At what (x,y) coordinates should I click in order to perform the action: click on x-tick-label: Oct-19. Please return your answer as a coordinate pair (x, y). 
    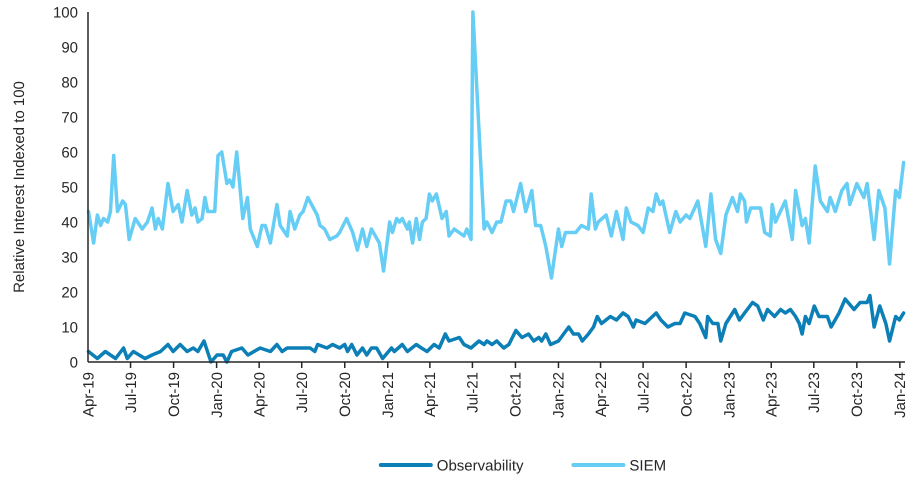
    Looking at the image, I should click on (174, 395).